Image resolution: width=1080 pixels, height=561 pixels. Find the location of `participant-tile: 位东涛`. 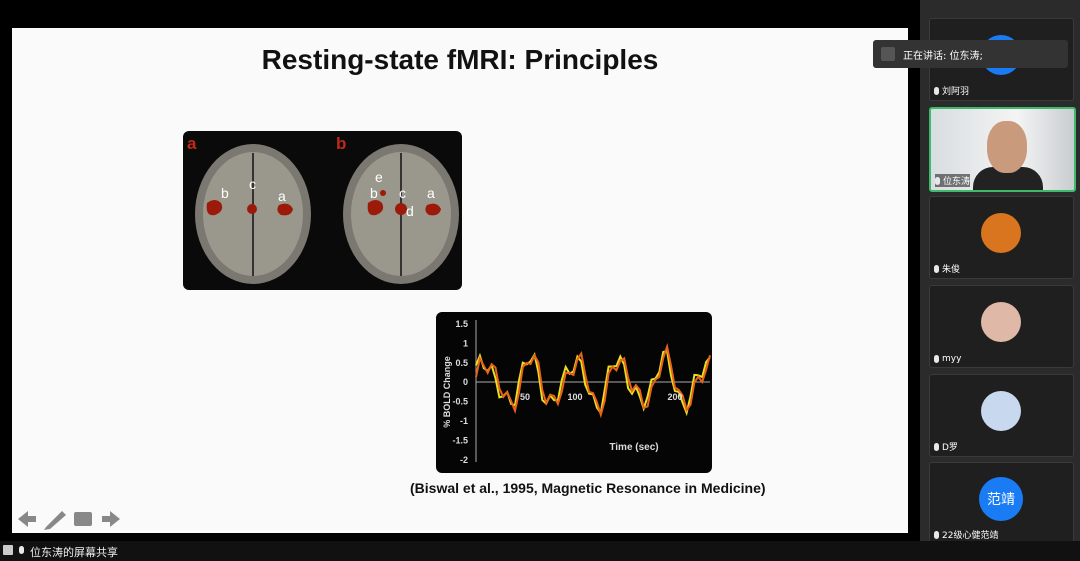

participant-tile: 位东涛 is located at coordinates (1002, 149).